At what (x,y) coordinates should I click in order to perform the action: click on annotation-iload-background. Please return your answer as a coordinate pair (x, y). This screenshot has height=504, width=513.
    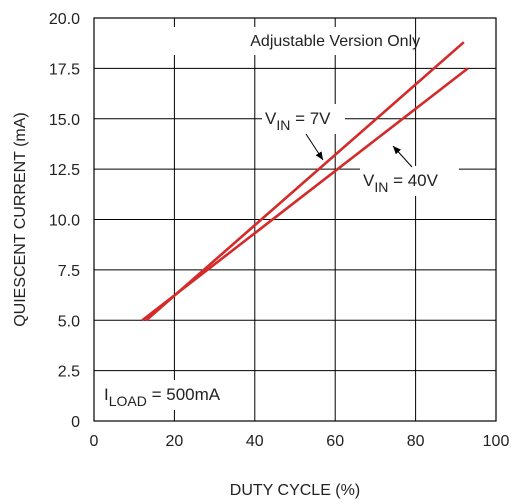
    Looking at the image, I should click on (177, 395).